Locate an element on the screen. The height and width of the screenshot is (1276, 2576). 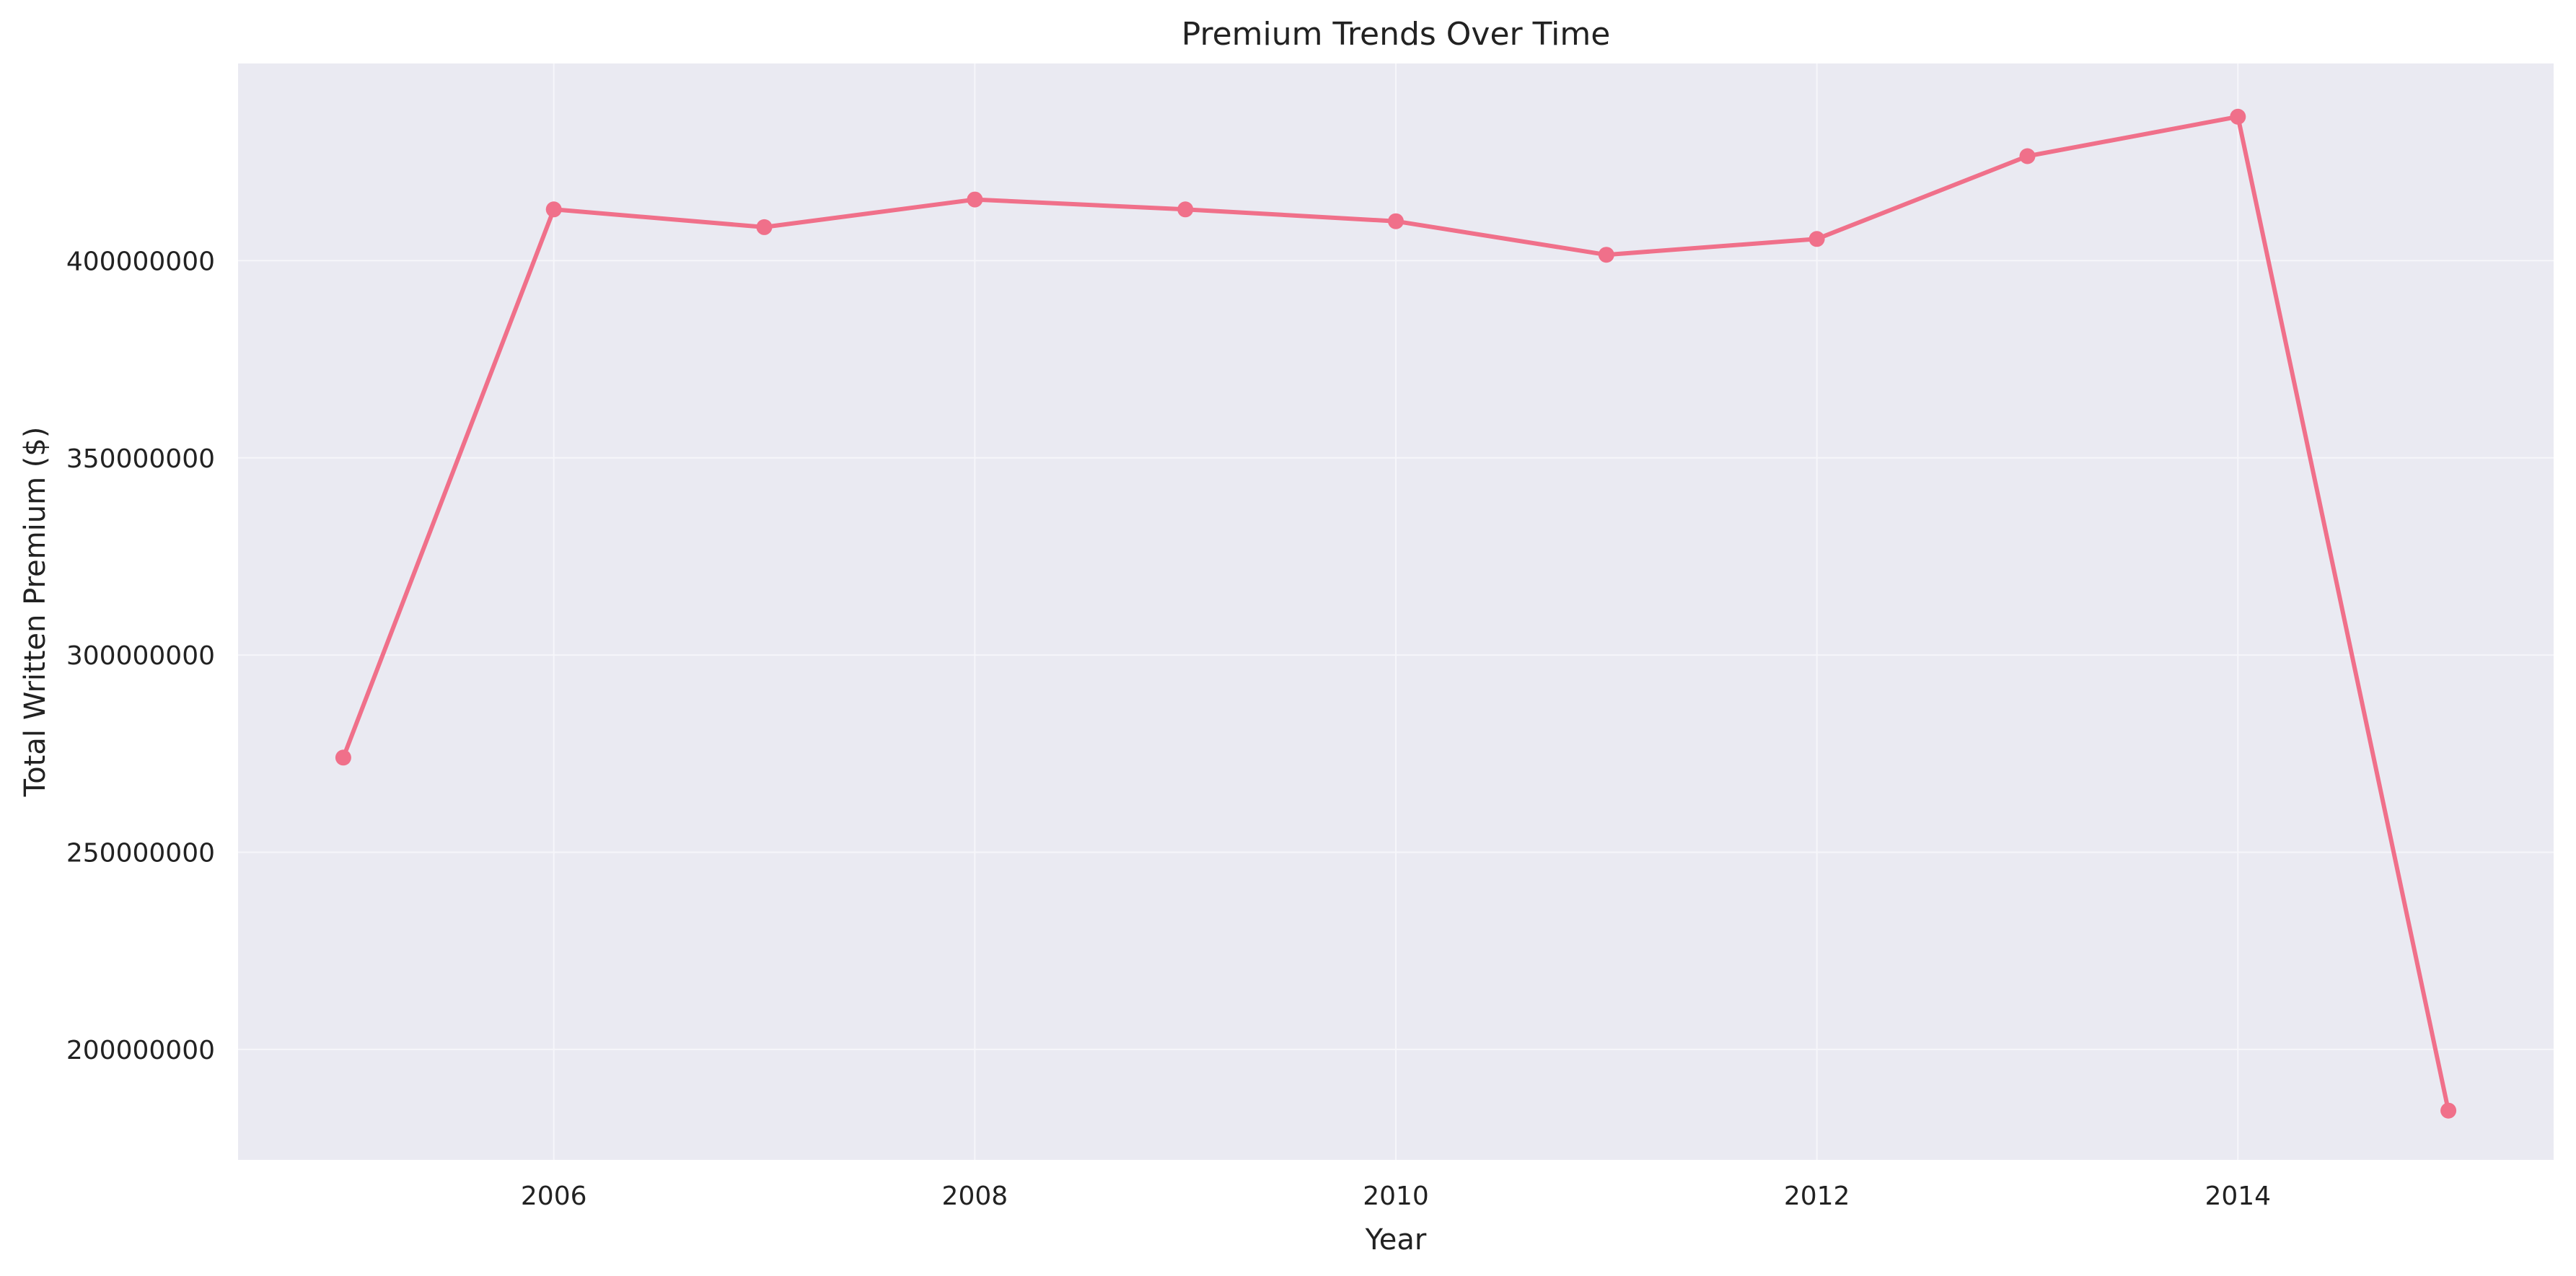
y-tick-label: 200000000 is located at coordinates (140, 1050).